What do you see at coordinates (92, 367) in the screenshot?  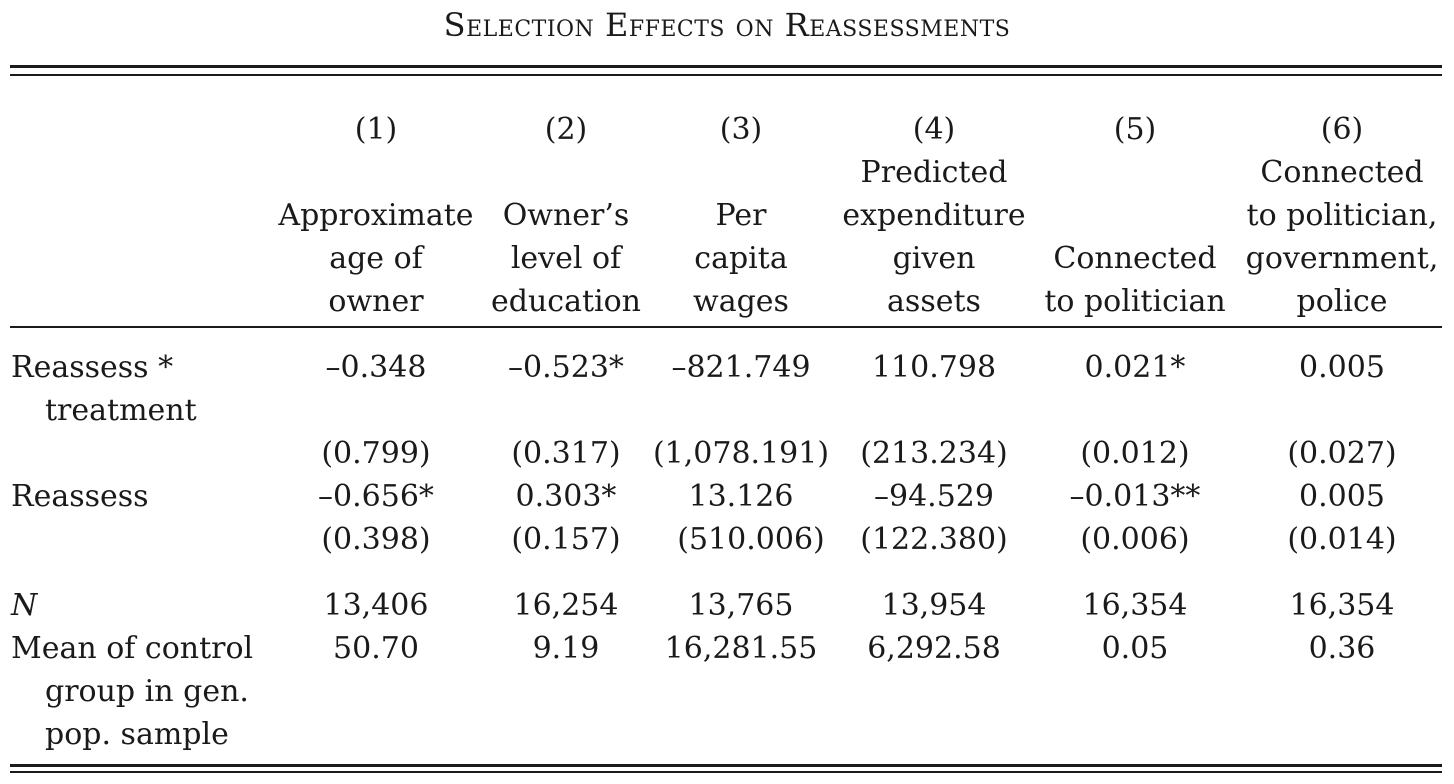 I see `row-label: Reassess *` at bounding box center [92, 367].